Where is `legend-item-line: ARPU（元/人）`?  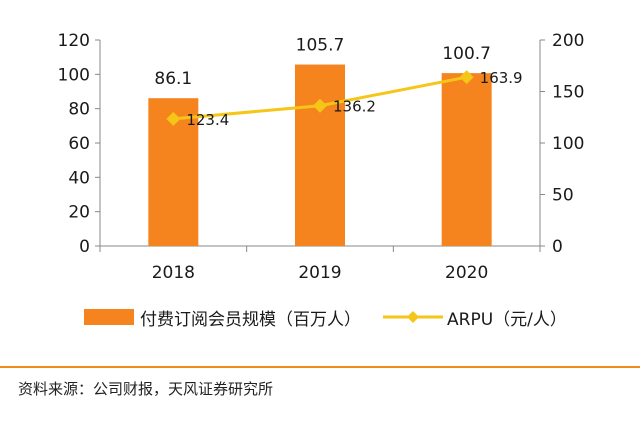 legend-item-line: ARPU（元/人） is located at coordinates (475, 317).